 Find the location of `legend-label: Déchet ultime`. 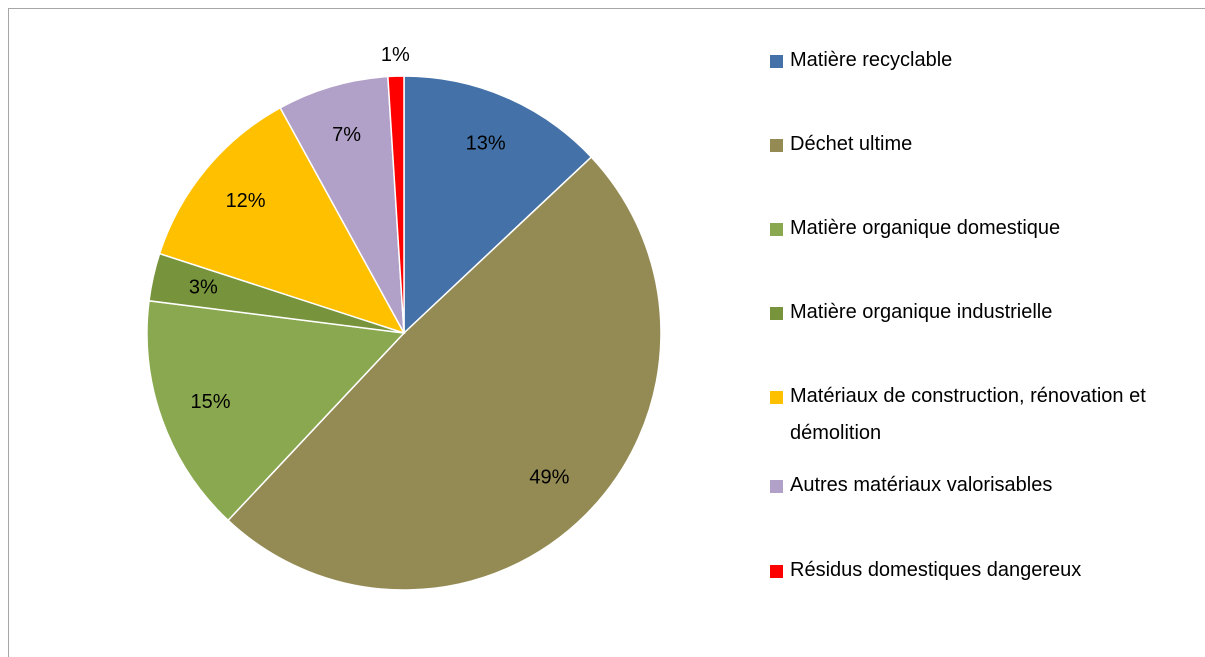

legend-label: Déchet ultime is located at coordinates (851, 144).